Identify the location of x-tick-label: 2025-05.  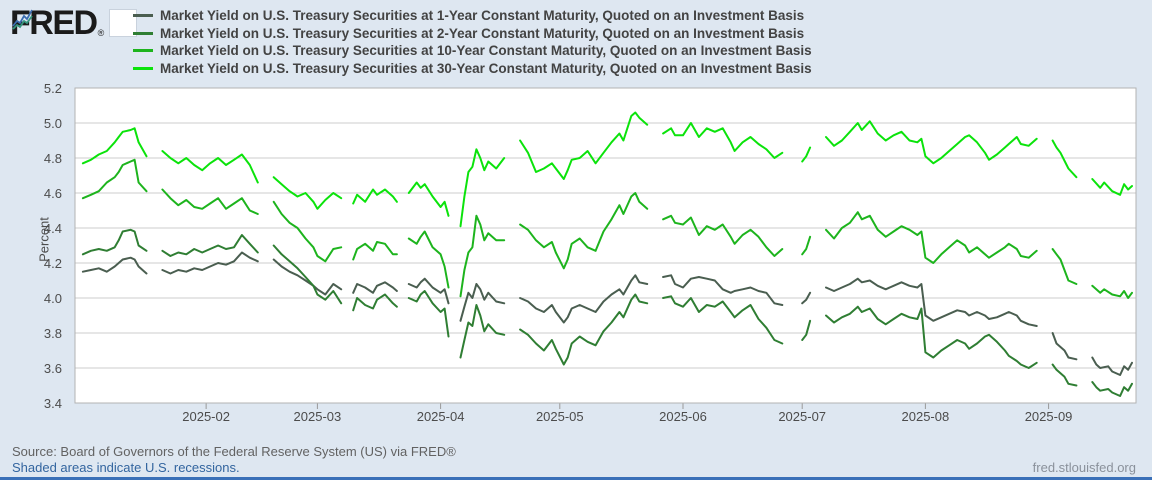
(559, 416).